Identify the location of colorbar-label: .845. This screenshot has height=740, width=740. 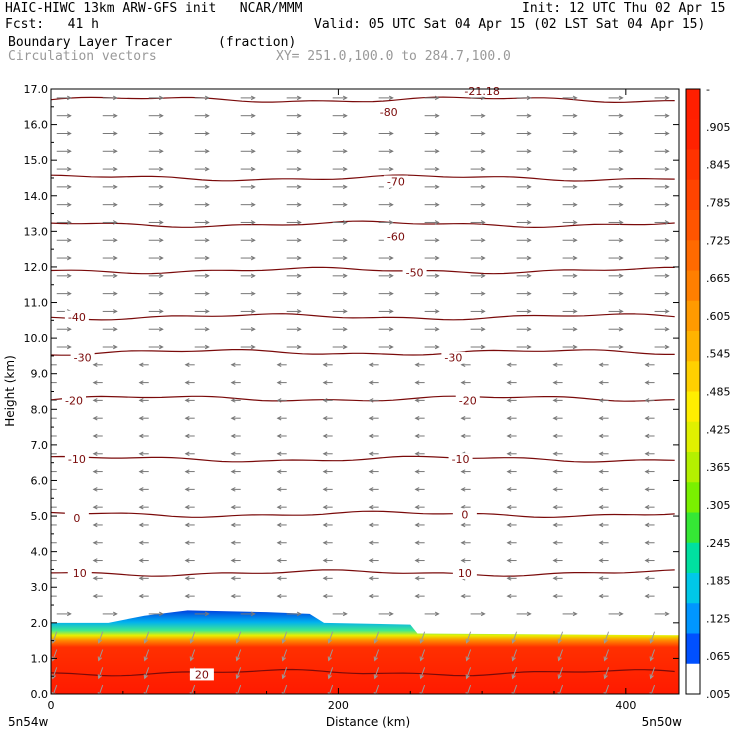
(718, 165).